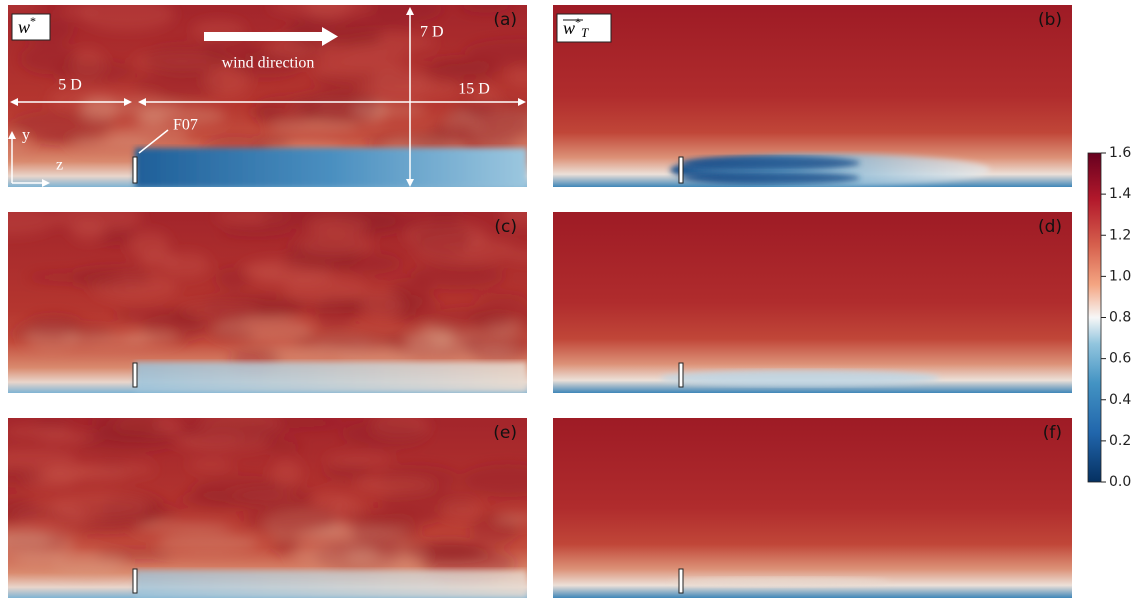 This screenshot has height=604, width=1147. Describe the element at coordinates (1120, 482) in the screenshot. I see `colorbar-tick-label: 0.0` at that location.